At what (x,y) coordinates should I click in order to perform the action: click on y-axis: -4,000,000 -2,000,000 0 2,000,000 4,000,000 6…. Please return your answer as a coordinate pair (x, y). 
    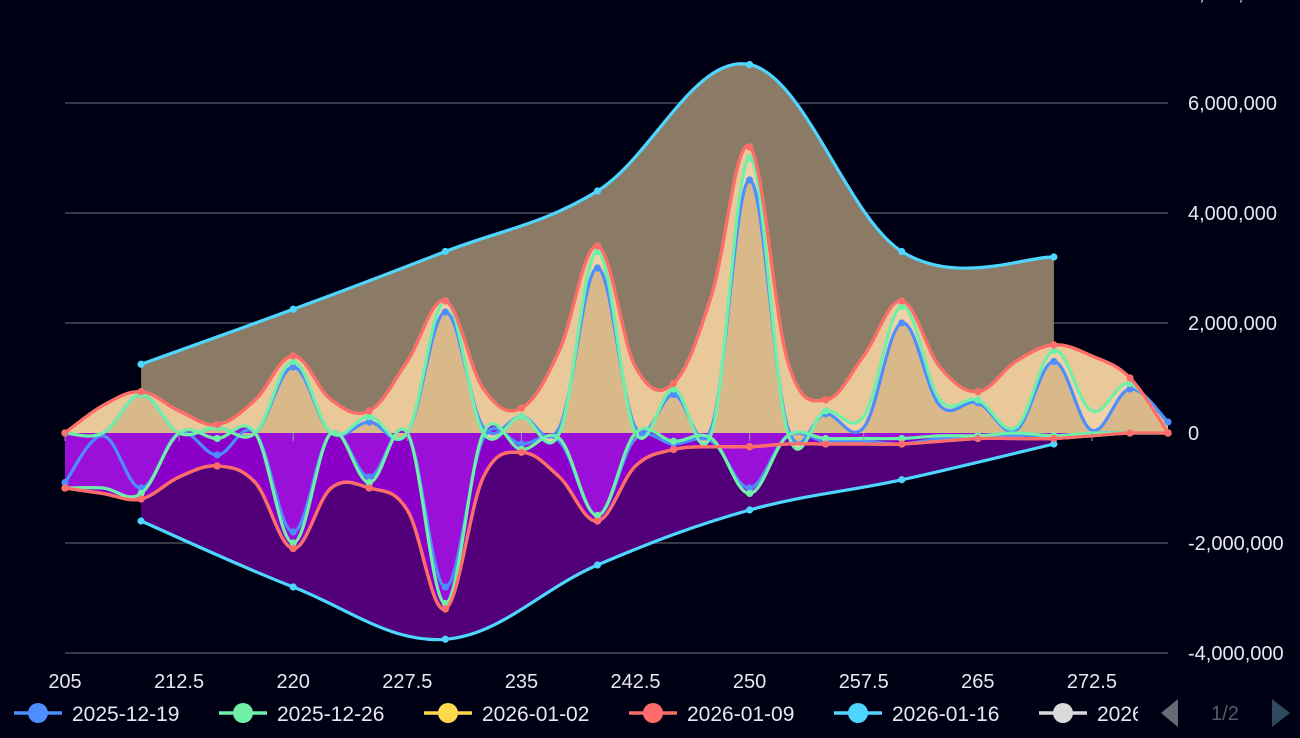
    Looking at the image, I should click on (1236, 332).